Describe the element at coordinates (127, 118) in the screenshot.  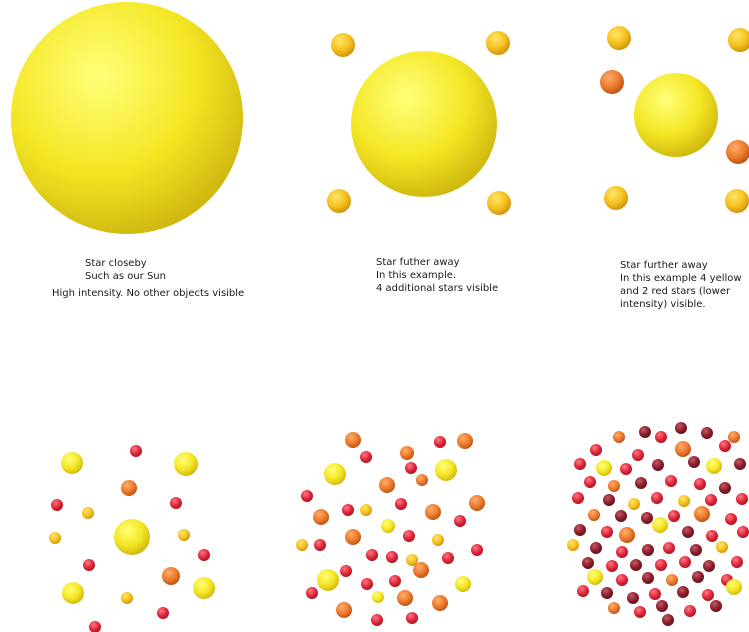
I see `panel-star-closeby` at that location.